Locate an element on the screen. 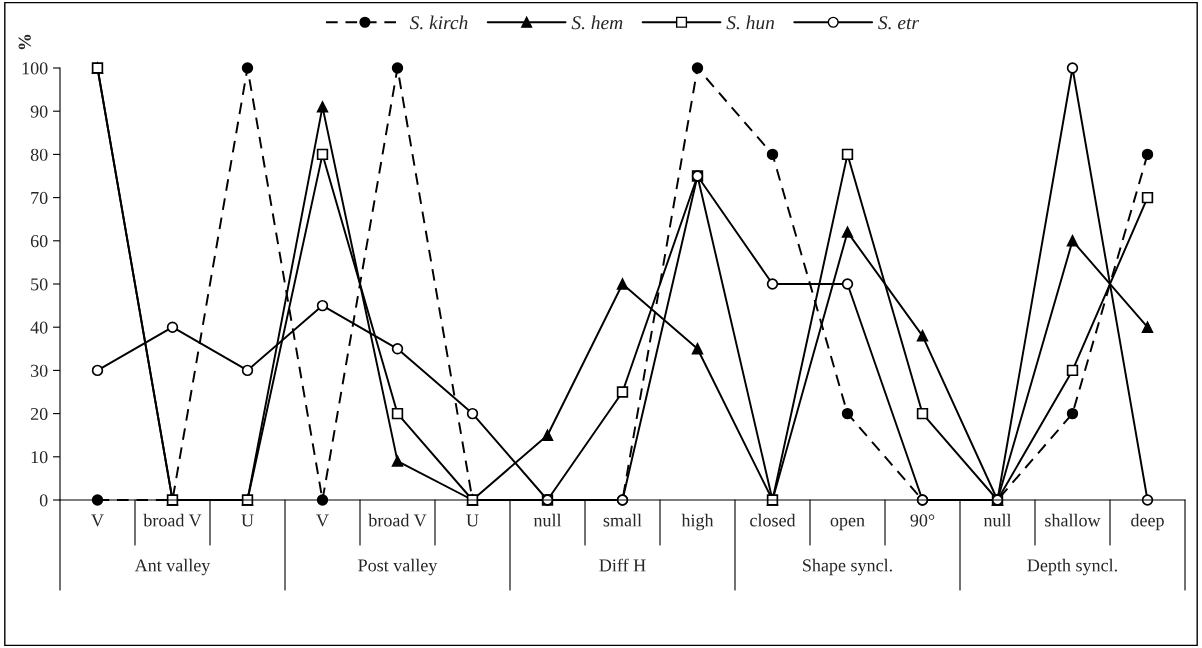  y-tick-label: 80 is located at coordinates (39, 154).